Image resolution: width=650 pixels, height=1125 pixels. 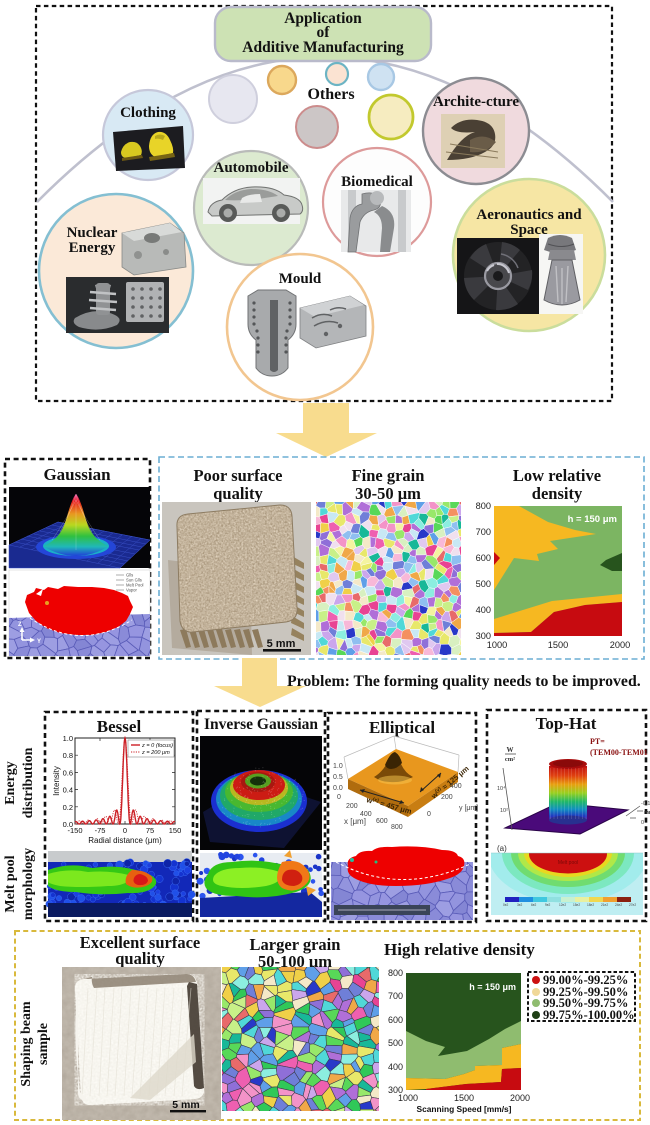 What do you see at coordinates (534, 905) in the screenshot?
I see `svg-text: 6e2` at bounding box center [534, 905].